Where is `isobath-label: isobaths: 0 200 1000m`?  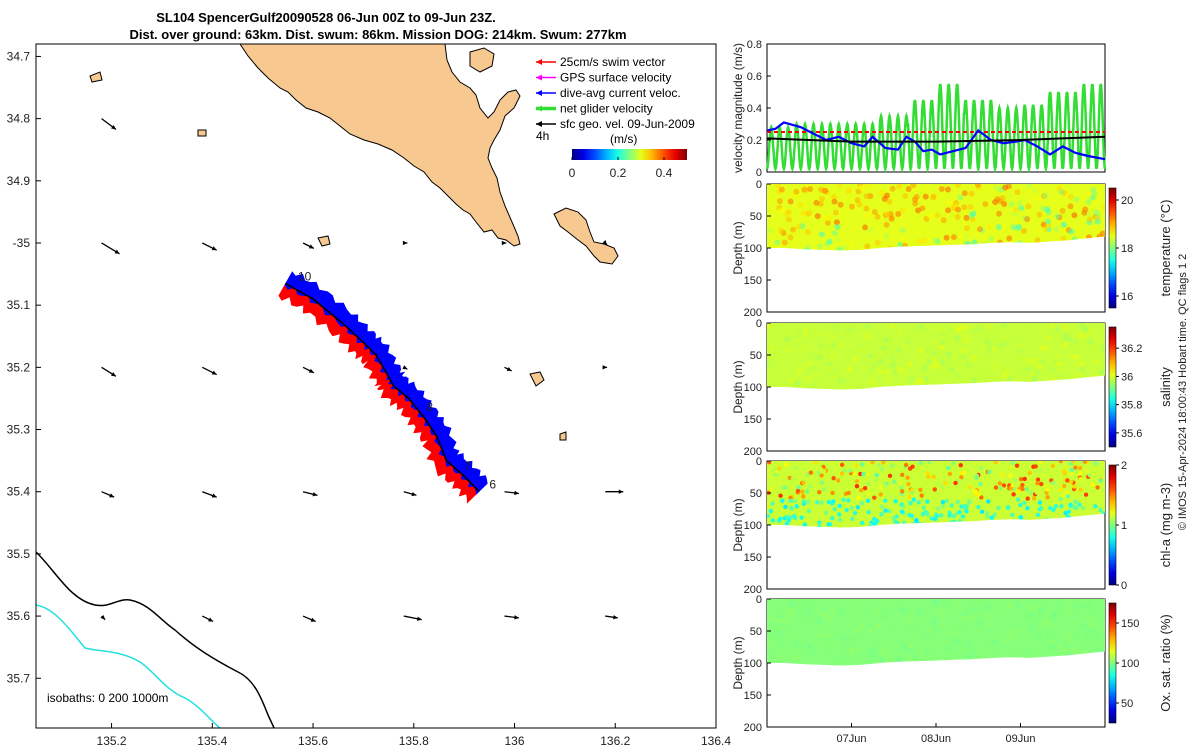 isobath-label: isobaths: 0 200 1000m is located at coordinates (107, 698).